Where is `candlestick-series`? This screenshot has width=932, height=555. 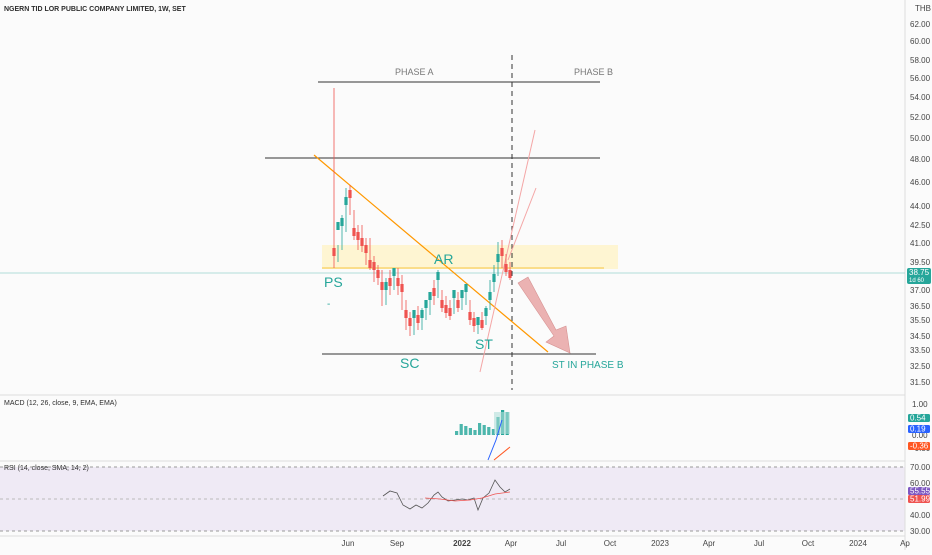
candlestick-series is located at coordinates (422, 212).